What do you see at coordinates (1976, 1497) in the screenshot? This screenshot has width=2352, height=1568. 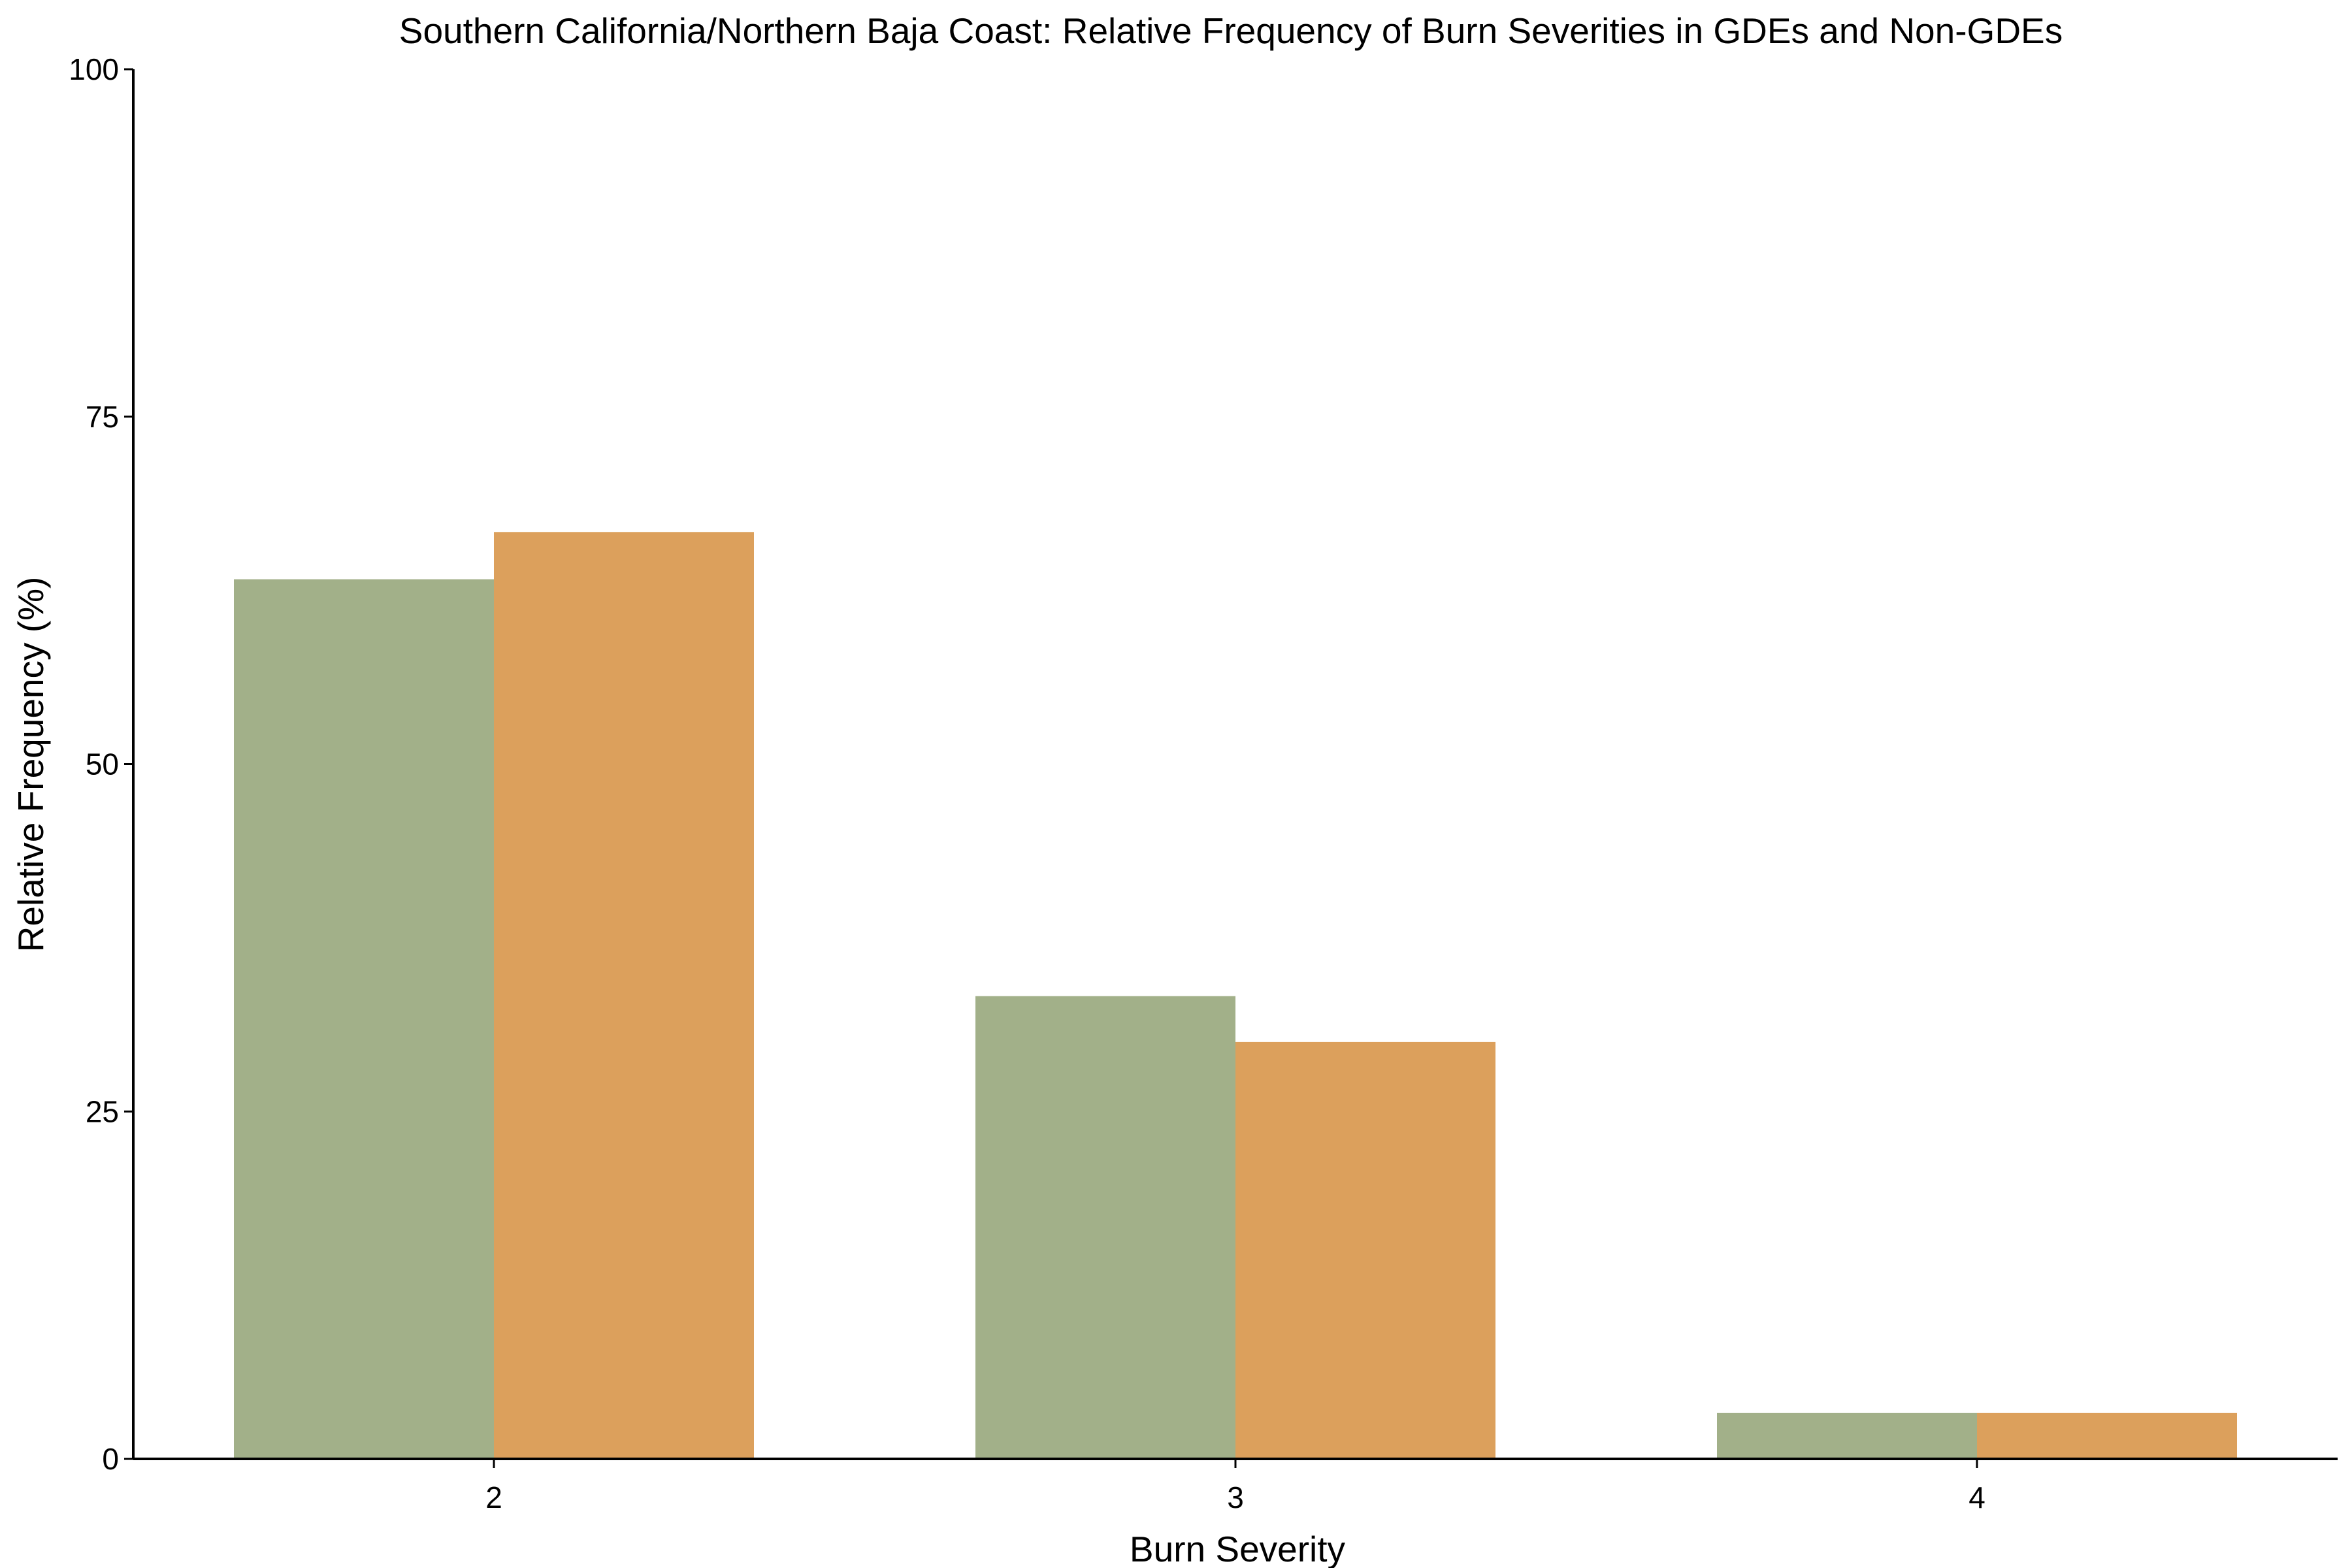 I see `x-tick-label: 4` at bounding box center [1976, 1497].